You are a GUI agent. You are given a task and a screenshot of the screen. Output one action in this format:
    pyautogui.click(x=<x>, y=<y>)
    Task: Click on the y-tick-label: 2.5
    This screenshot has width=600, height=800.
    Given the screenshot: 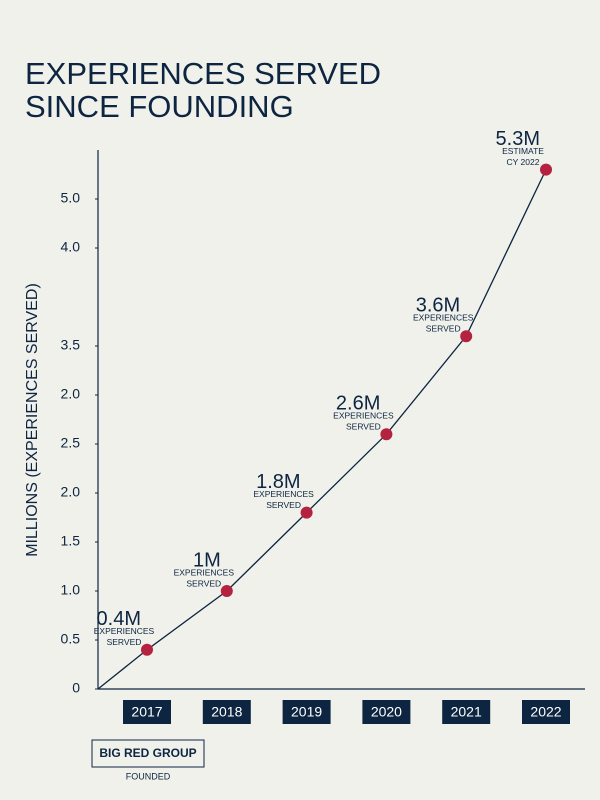 What is the action you would take?
    pyautogui.click(x=71, y=443)
    